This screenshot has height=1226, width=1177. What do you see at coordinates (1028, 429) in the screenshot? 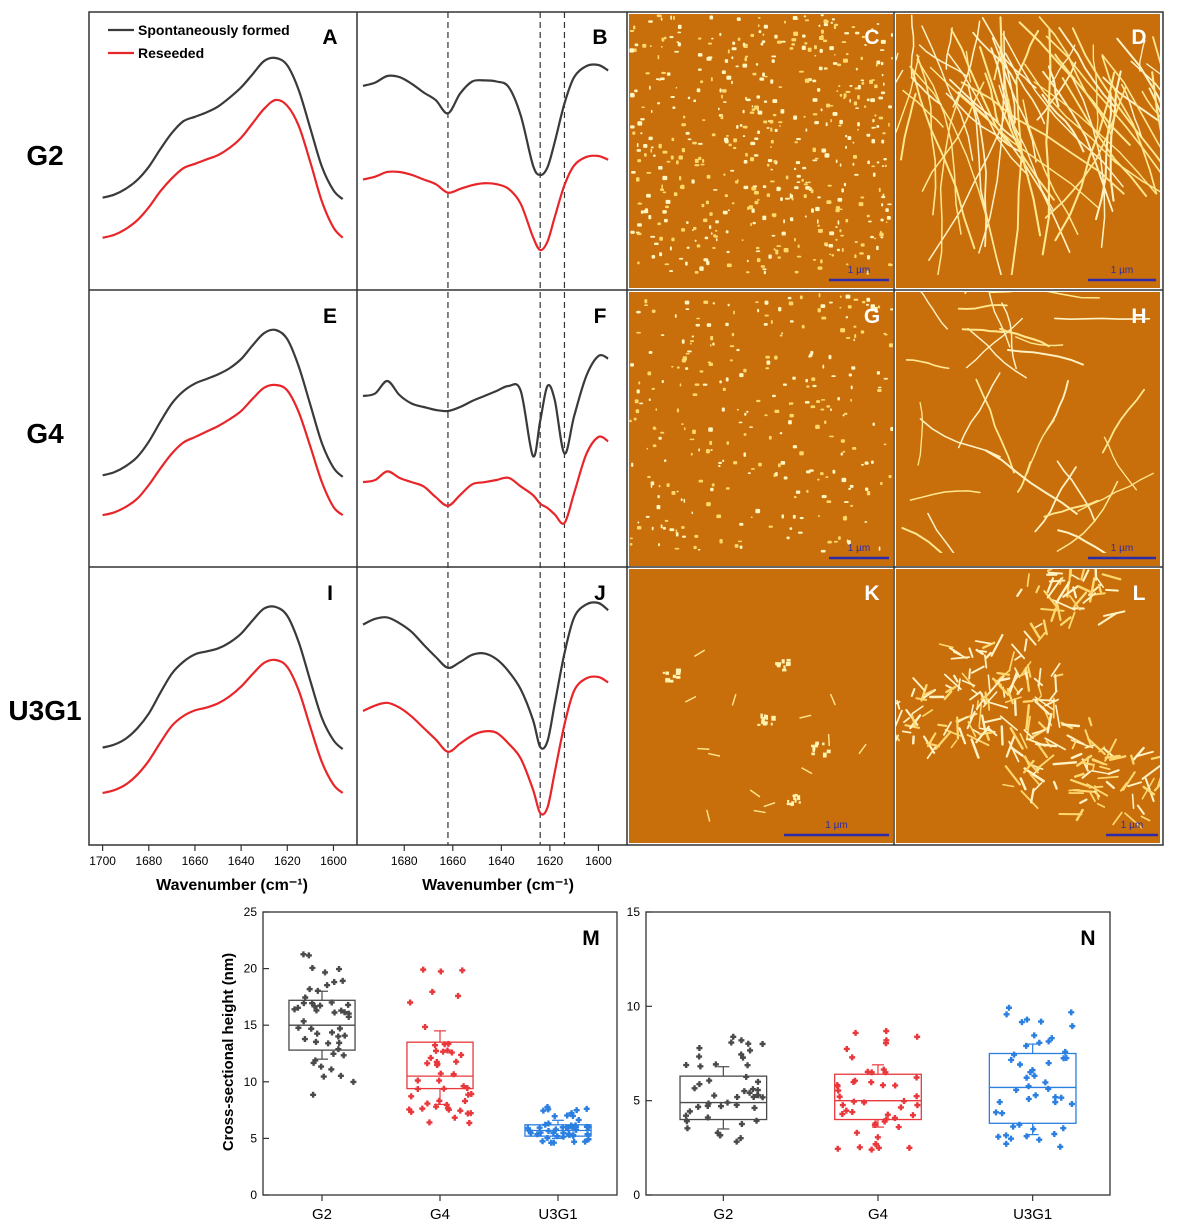
I see `afm-image-H: 1 µm` at bounding box center [1028, 429].